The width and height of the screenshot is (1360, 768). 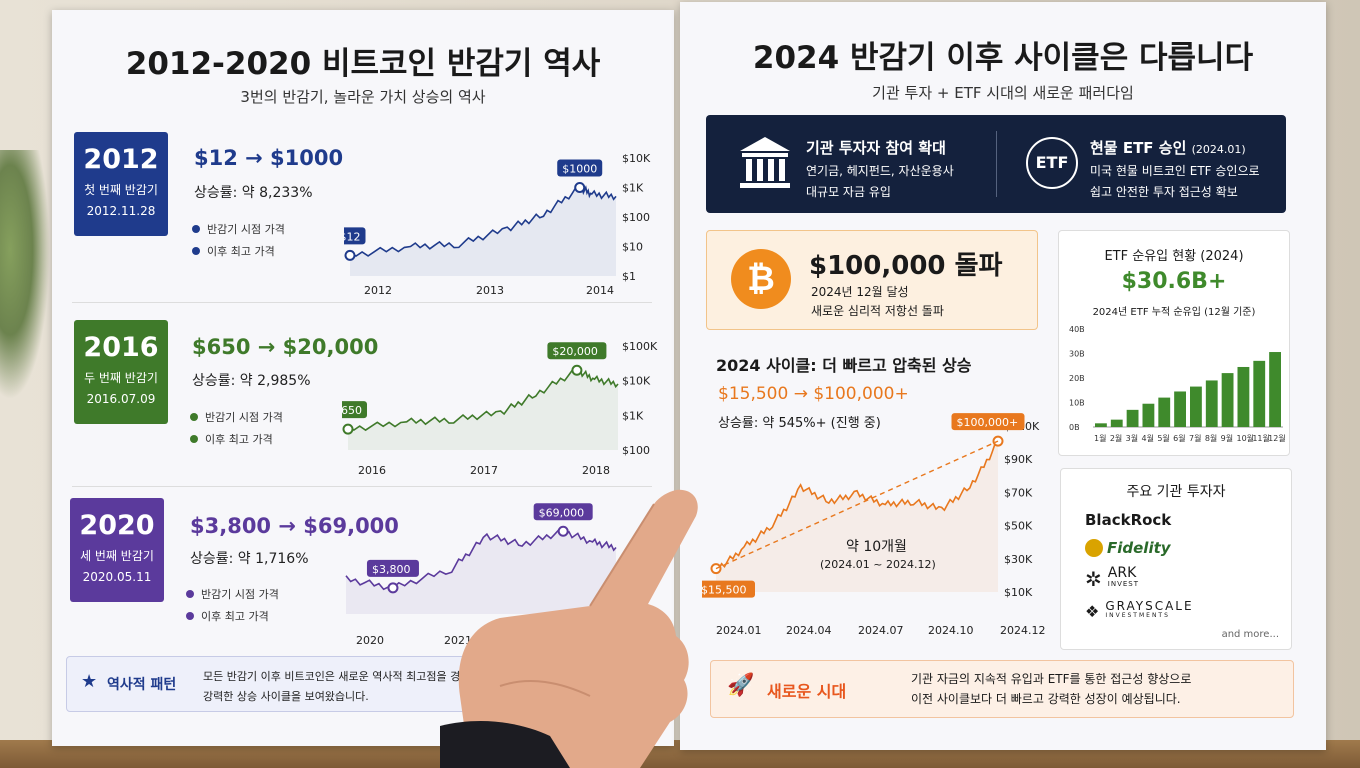 I want to click on chart-2016: $100 $1K $10K $100K 2016 2017 2018 $650 $20,000, so click(x=500, y=408).